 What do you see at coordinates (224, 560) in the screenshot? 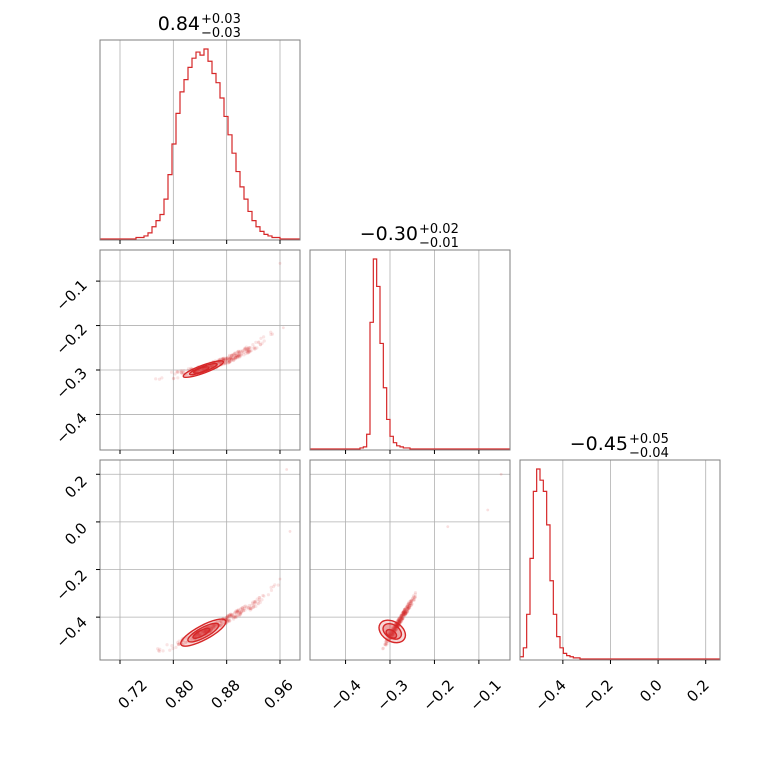
I see `panel-content` at bounding box center [224, 560].